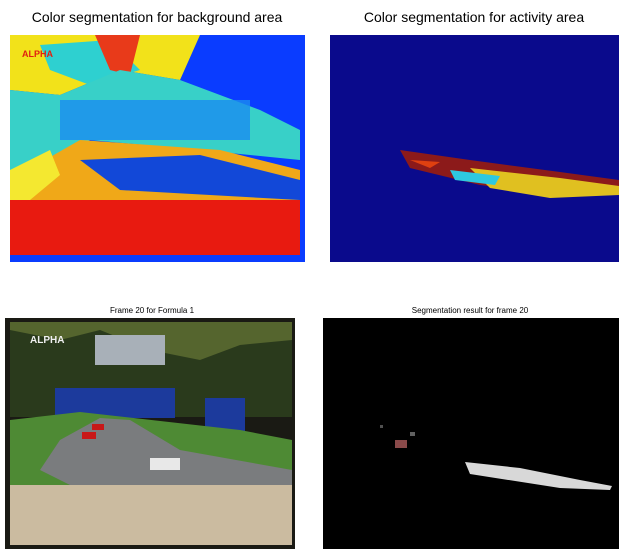  I want to click on panel-title: Color segmentation for activity area, so click(474, 17).